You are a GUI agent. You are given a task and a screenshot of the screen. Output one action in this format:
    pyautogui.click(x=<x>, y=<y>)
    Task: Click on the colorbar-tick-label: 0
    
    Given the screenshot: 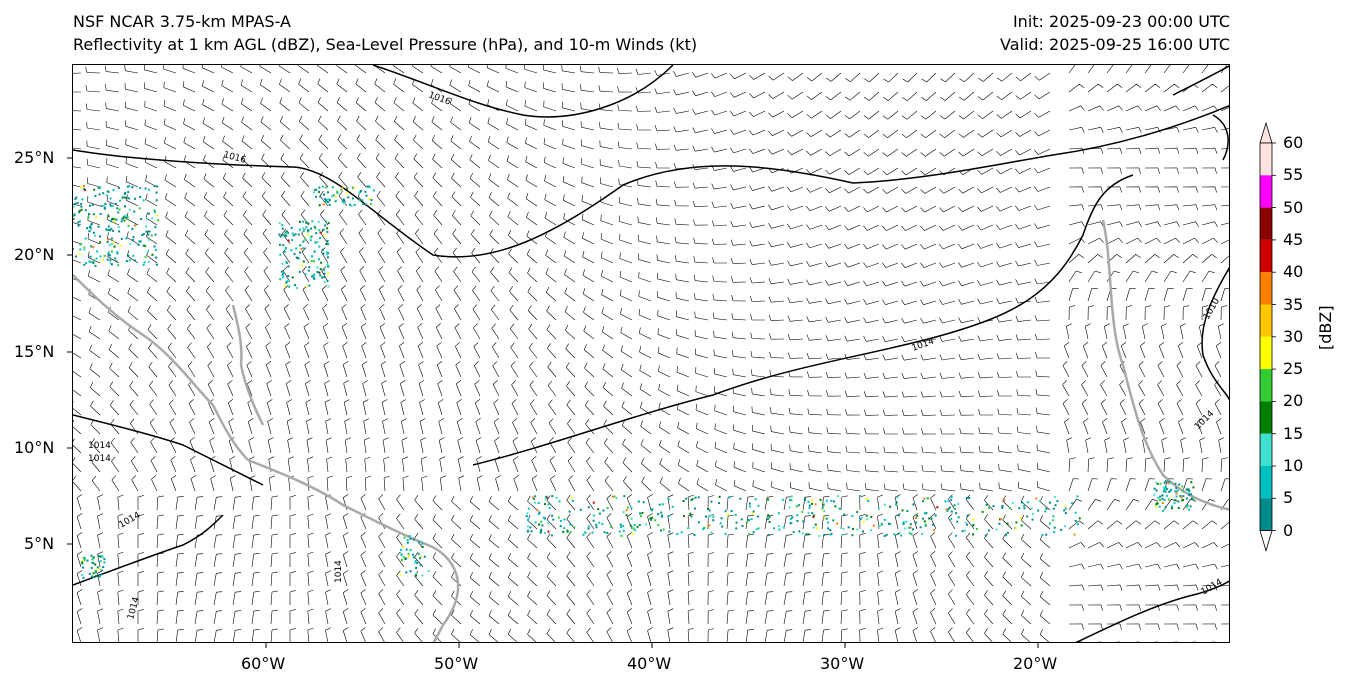 What is the action you would take?
    pyautogui.click(x=1288, y=530)
    